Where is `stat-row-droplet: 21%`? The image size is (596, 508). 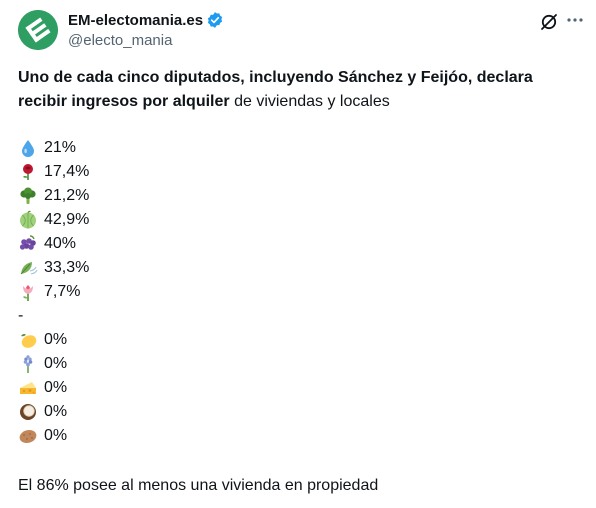 stat-row-droplet: 21% is located at coordinates (53, 148).